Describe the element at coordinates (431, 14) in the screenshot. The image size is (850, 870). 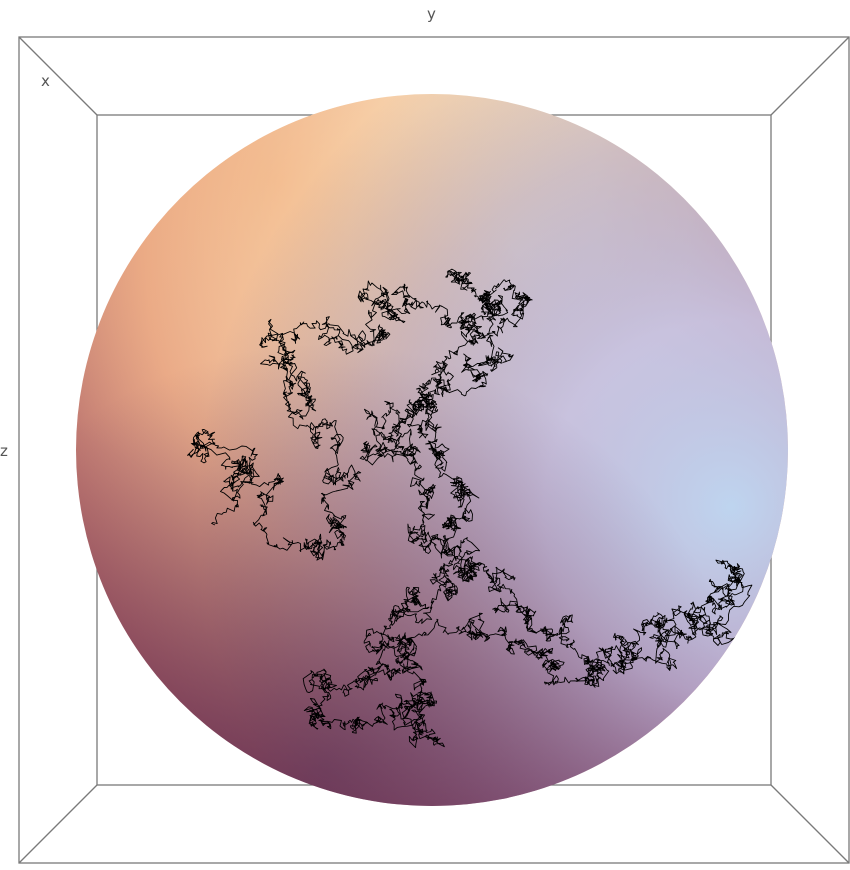
I see `y-axis-label: y` at that location.